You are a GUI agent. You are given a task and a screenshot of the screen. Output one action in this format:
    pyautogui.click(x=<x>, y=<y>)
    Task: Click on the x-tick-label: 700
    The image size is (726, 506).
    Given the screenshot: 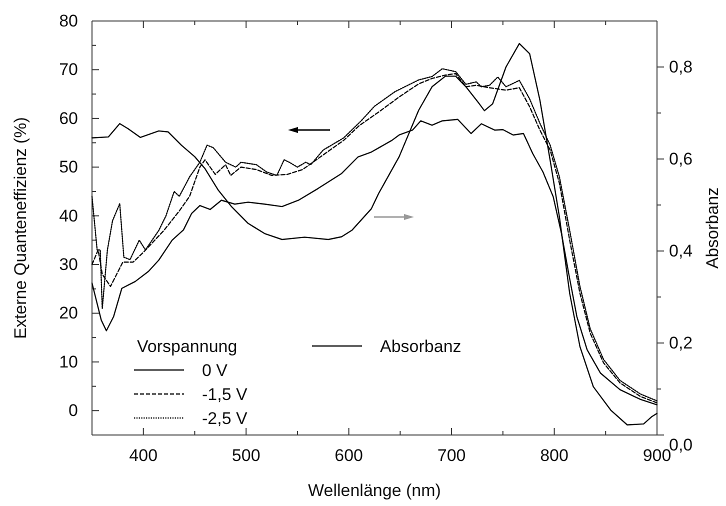 What is the action you would take?
    pyautogui.click(x=451, y=456)
    